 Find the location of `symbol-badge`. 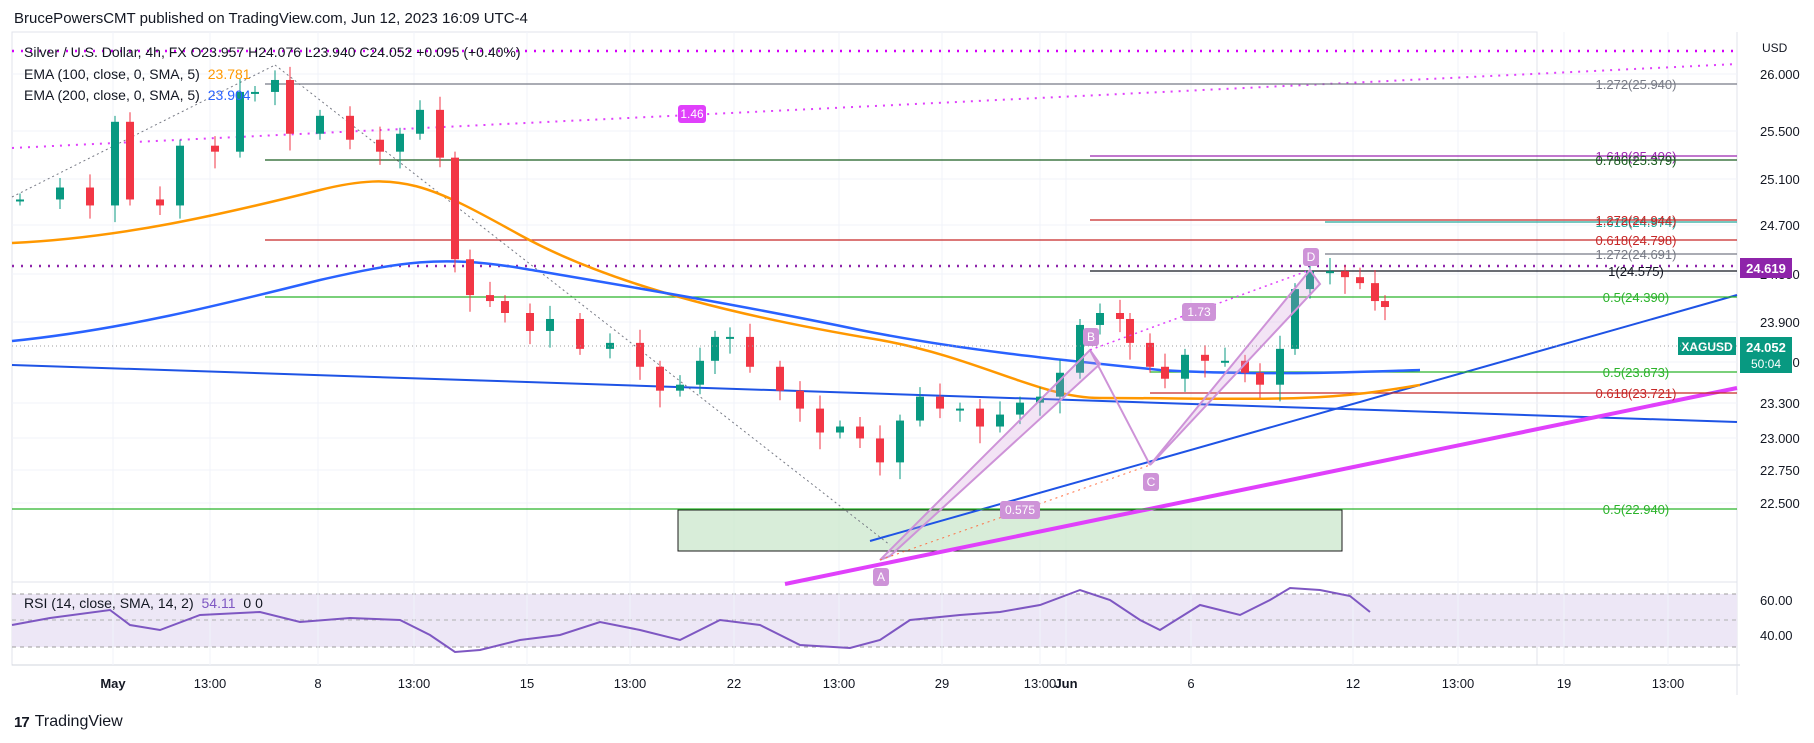

symbol-badge is located at coordinates (1707, 346).